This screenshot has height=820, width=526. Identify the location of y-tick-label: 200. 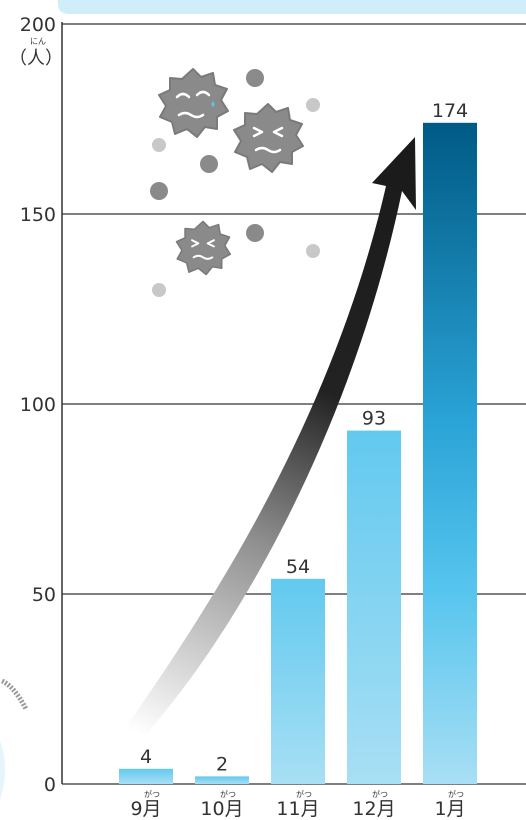
(38, 25).